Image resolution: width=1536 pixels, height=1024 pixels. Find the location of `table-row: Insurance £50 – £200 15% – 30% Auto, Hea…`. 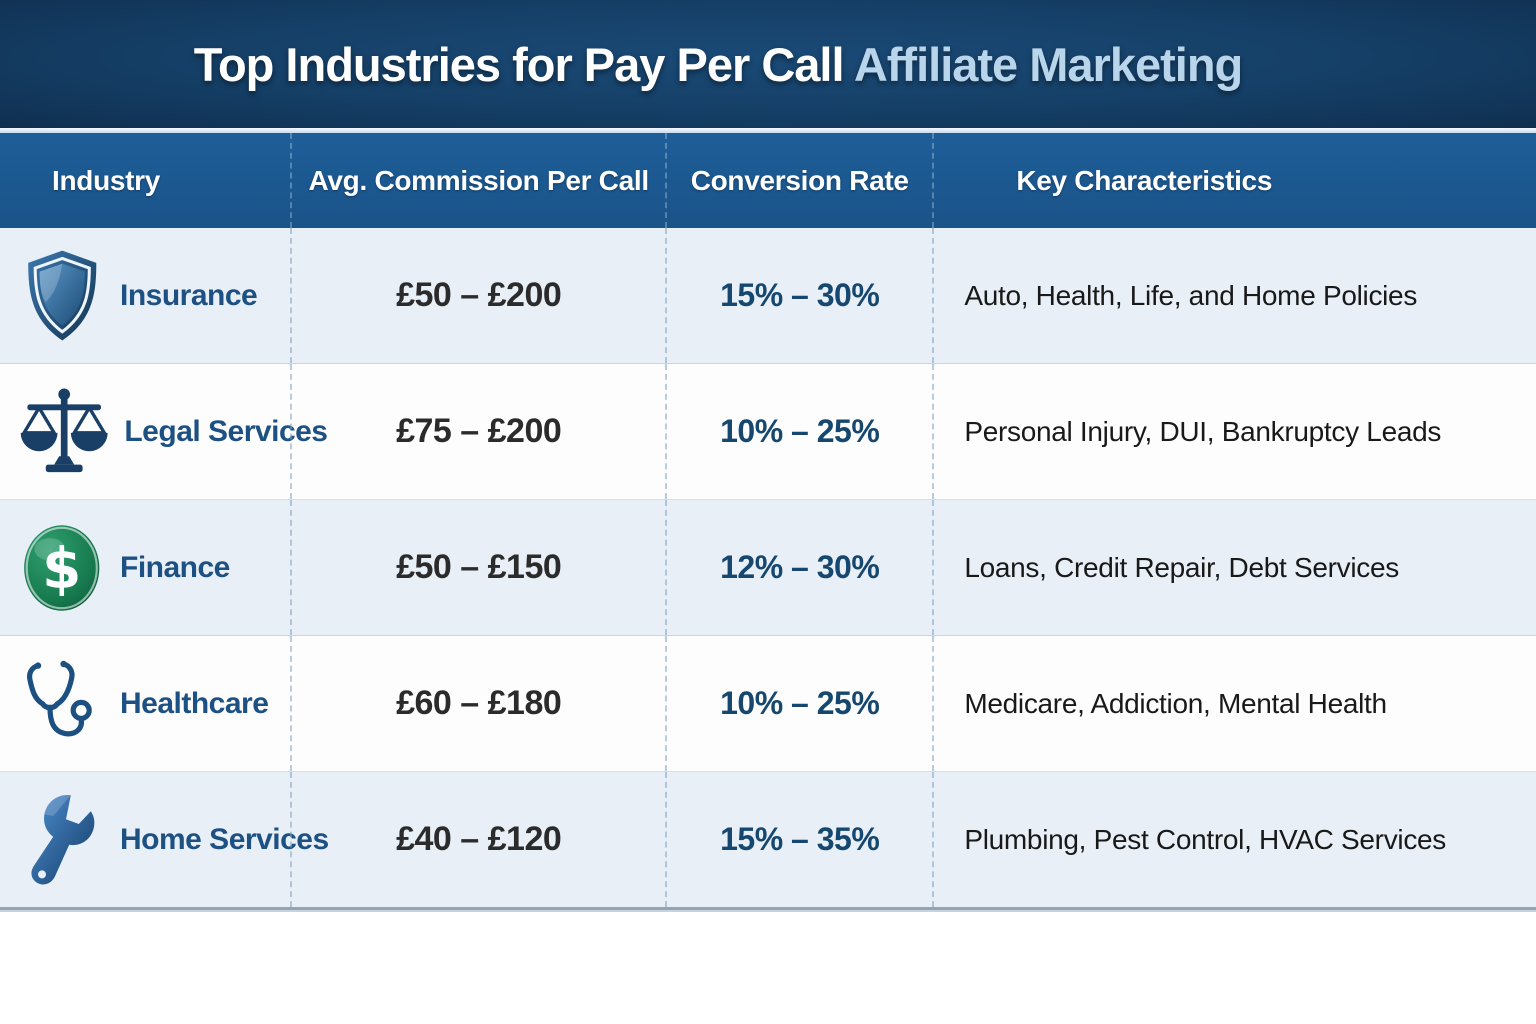

table-row: Insurance £50 – £200 15% – 30% Auto, Hea… is located at coordinates (768, 296).